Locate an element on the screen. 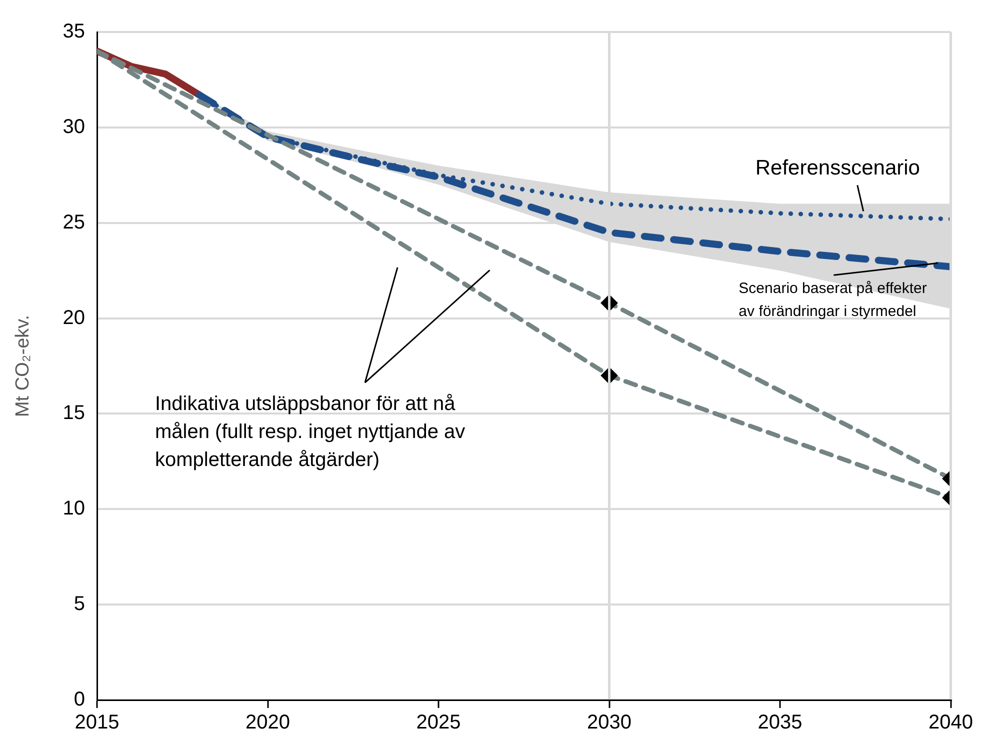 The height and width of the screenshot is (747, 984). y-tick-label: 5 is located at coordinates (79, 604).